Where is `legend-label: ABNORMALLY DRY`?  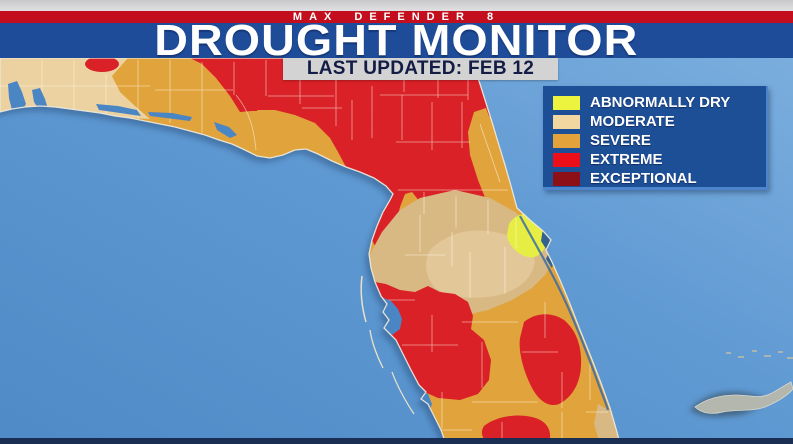
legend-label: ABNORMALLY DRY is located at coordinates (660, 102).